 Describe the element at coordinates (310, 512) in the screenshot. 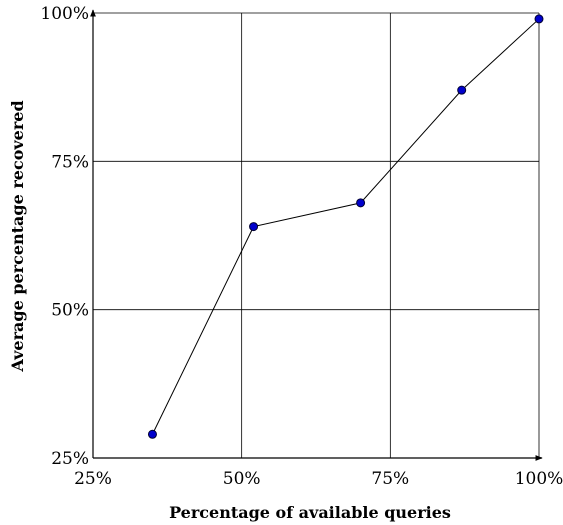

I see `x-axis-title: Percentage of available queries` at that location.